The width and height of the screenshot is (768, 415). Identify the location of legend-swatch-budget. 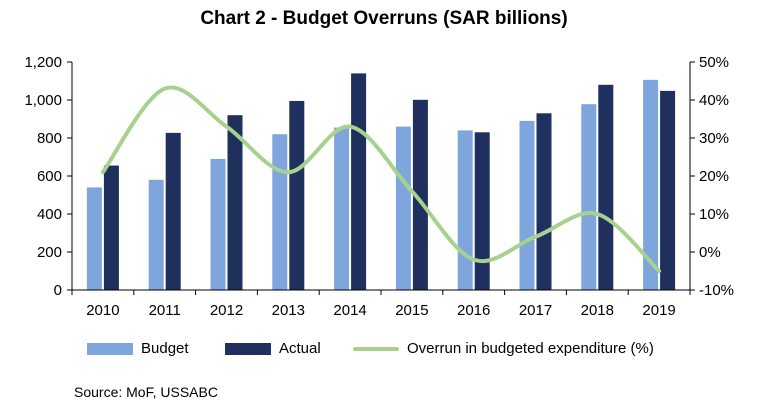
(110, 348).